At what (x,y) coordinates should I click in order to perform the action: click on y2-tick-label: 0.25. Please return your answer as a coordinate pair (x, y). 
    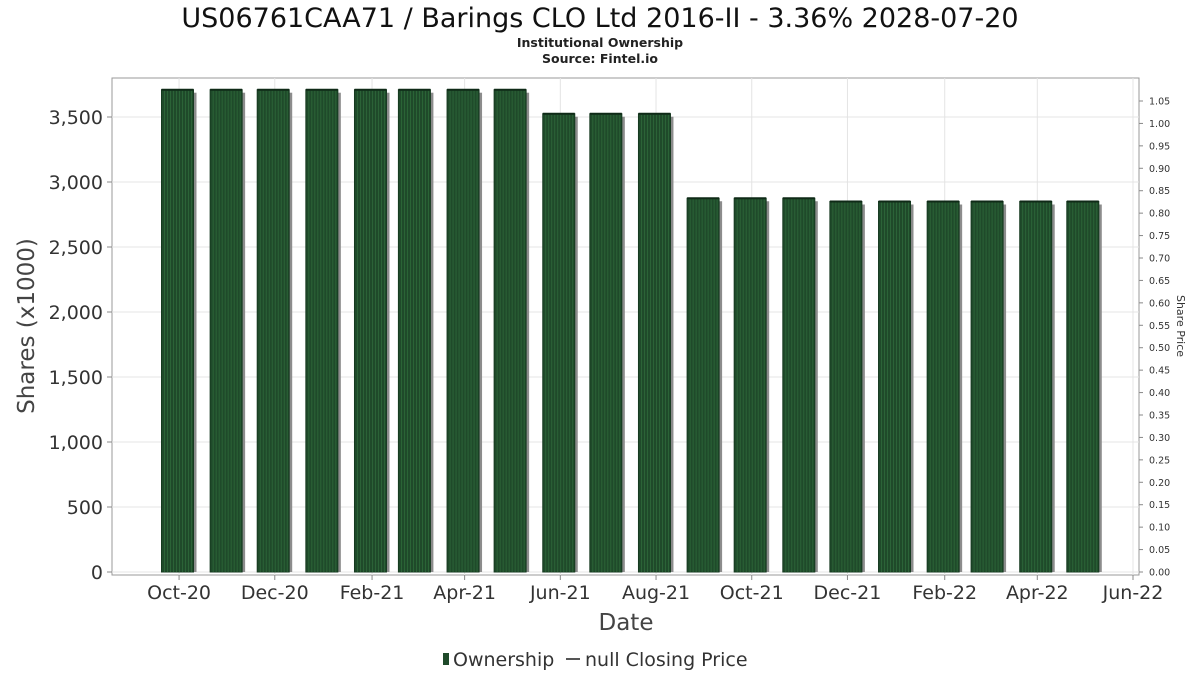
    Looking at the image, I should click on (1159, 460).